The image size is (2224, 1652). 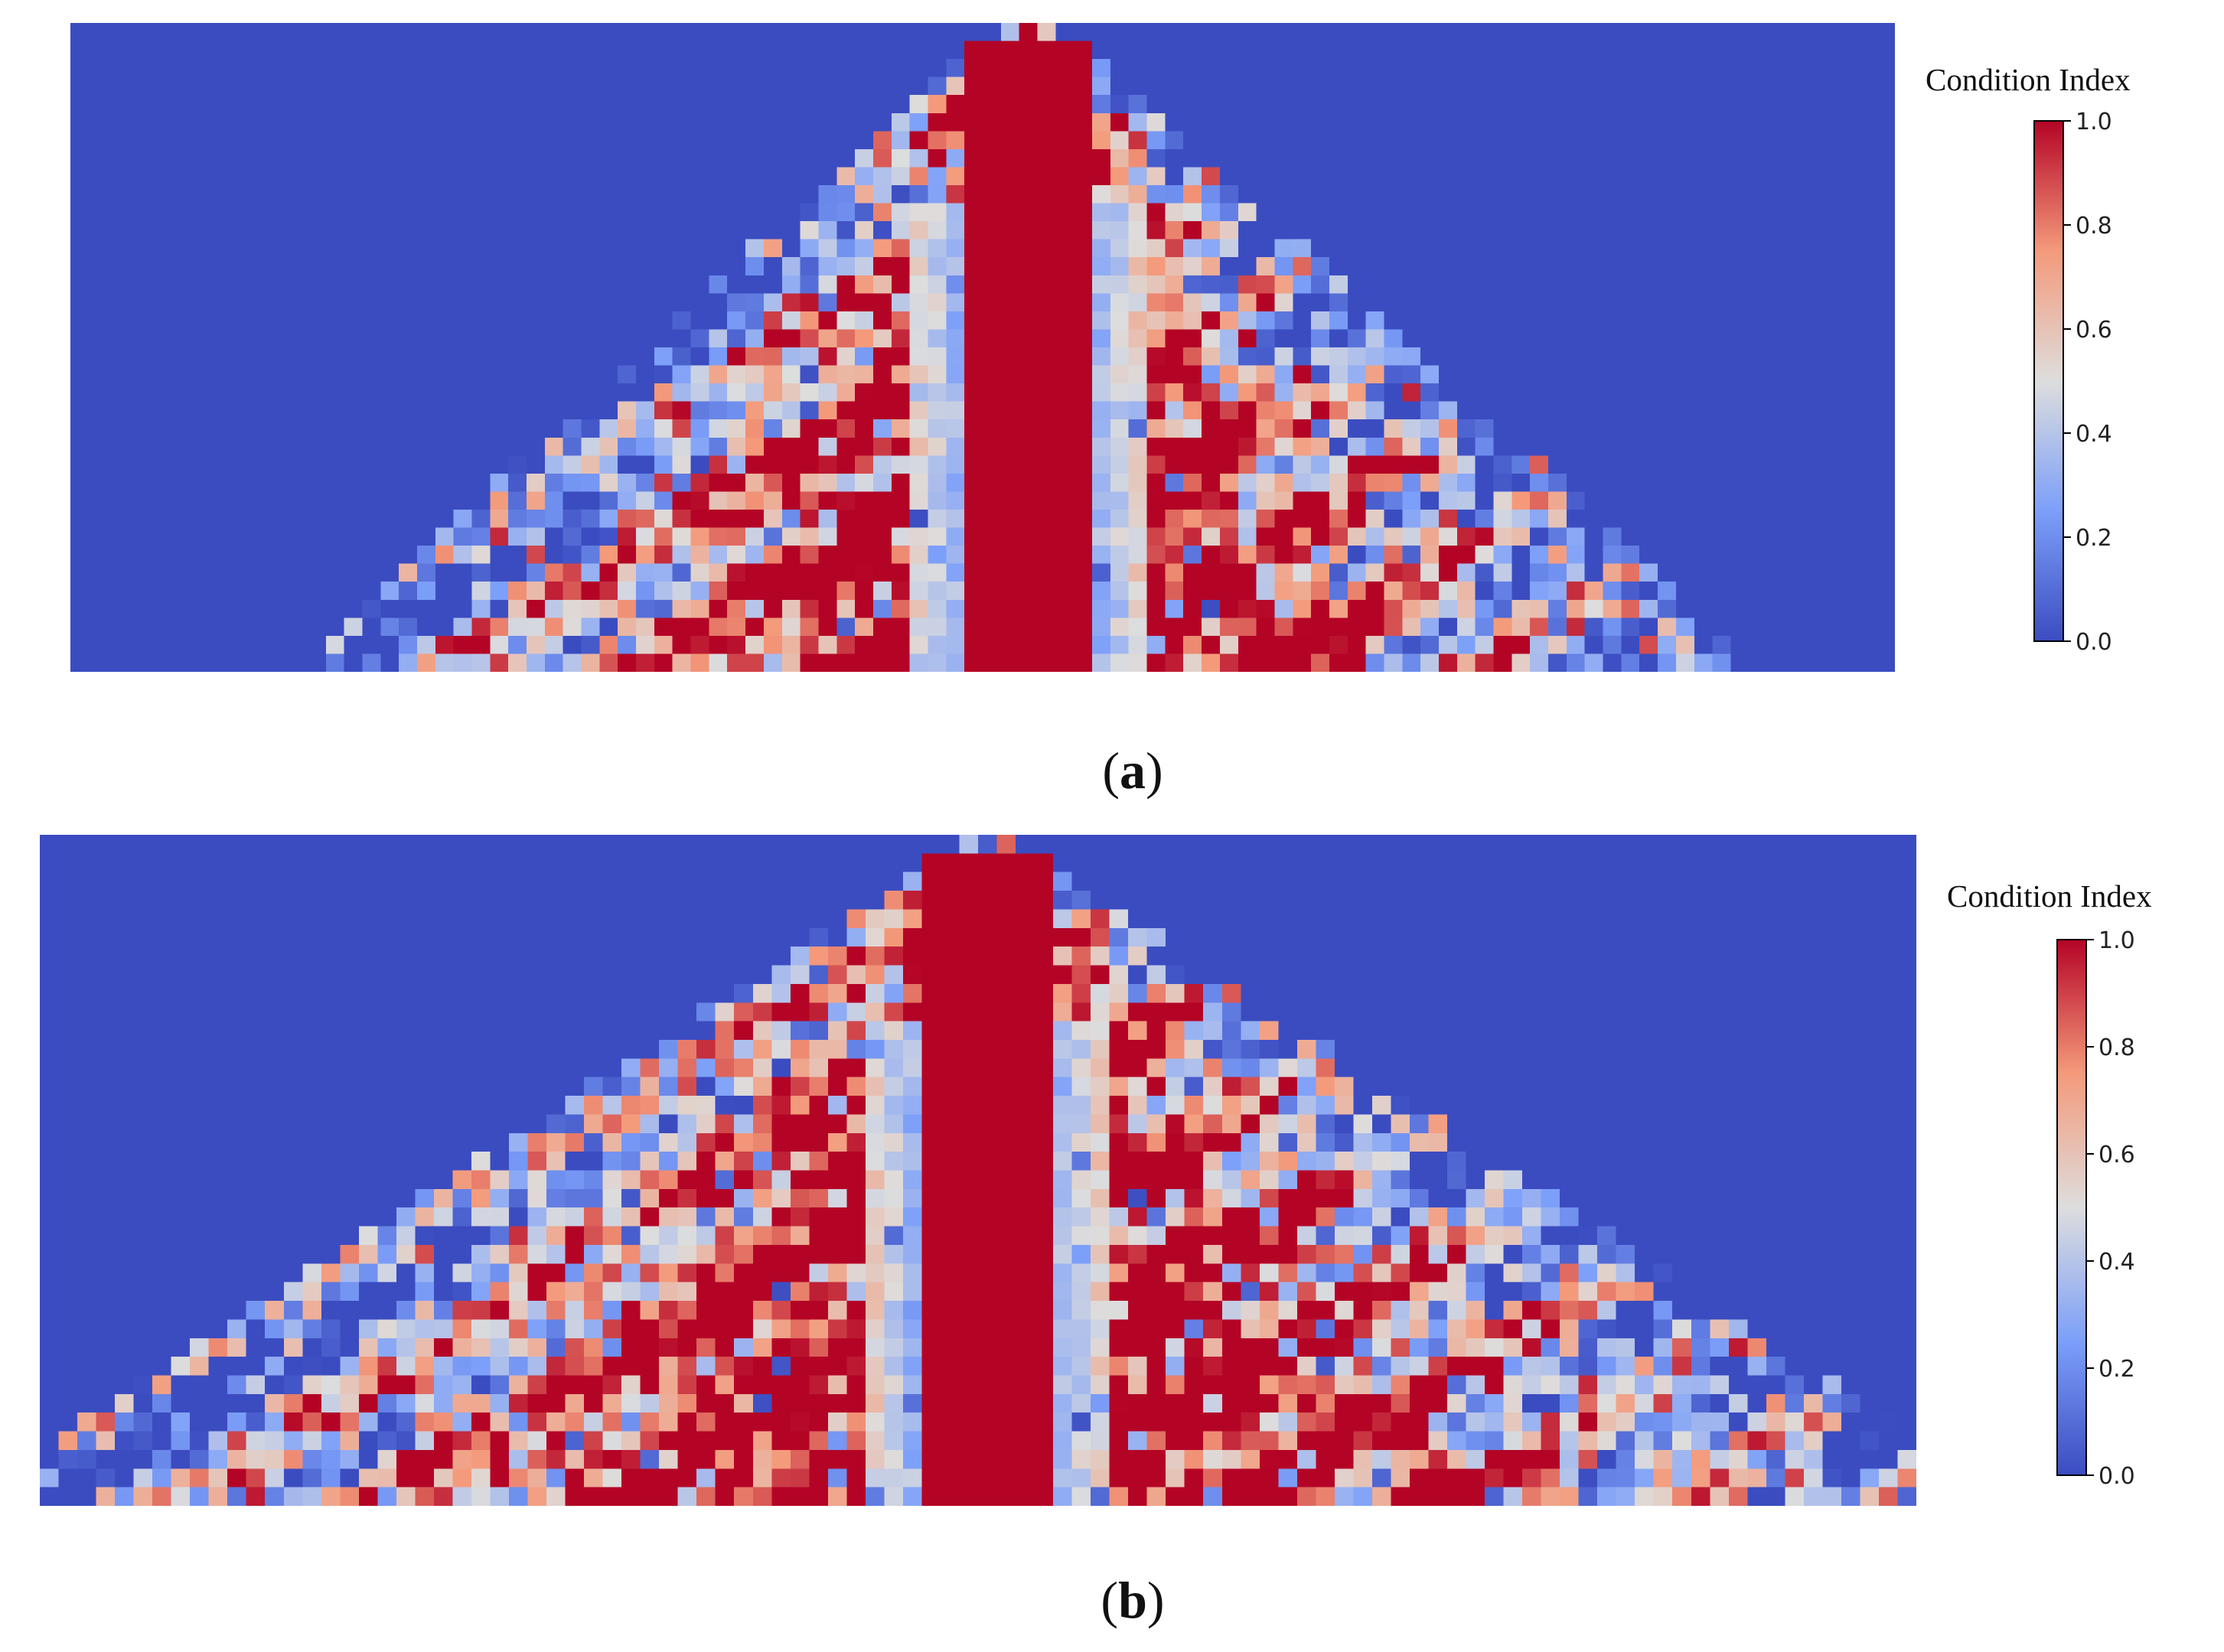 What do you see at coordinates (1132, 771) in the screenshot?
I see `panel-label-a: (a)` at bounding box center [1132, 771].